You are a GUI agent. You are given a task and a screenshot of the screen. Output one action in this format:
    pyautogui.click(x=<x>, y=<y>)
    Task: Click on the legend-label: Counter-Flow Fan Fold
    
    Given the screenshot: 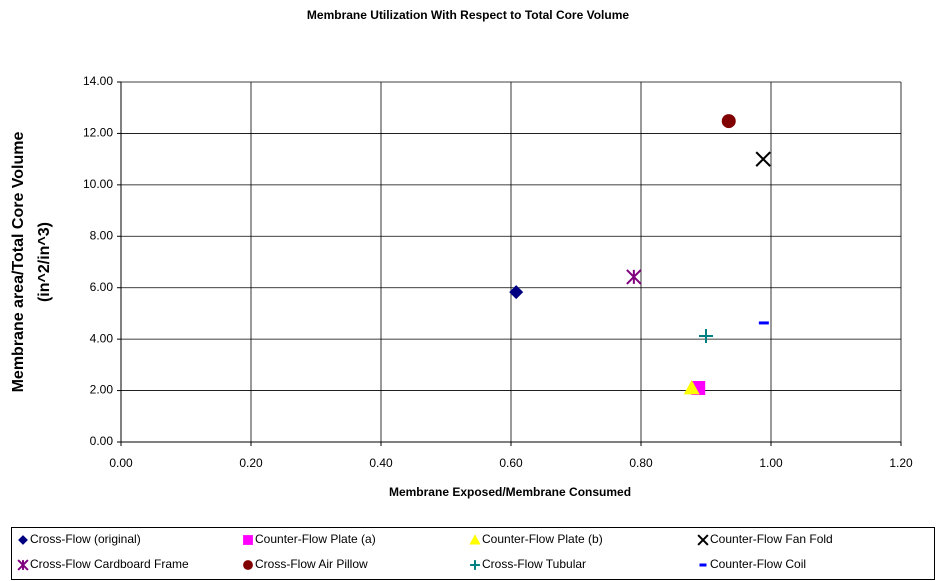 What is the action you would take?
    pyautogui.click(x=771, y=539)
    